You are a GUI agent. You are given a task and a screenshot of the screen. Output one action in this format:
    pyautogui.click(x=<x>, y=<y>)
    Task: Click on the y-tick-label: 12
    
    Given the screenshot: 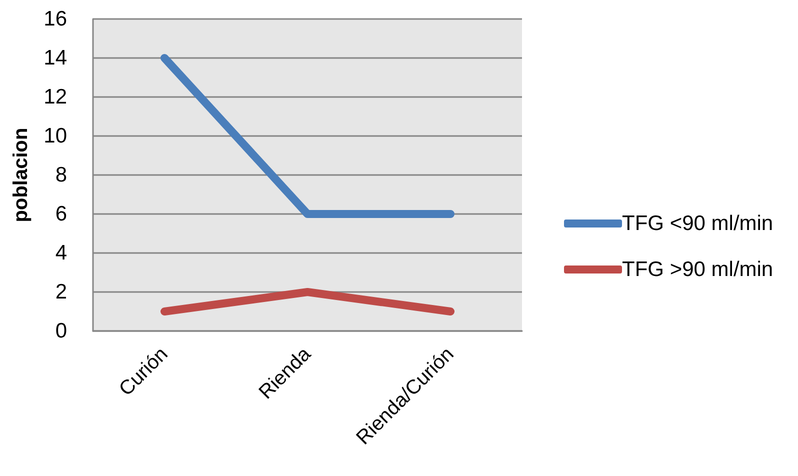 What is the action you would take?
    pyautogui.click(x=55, y=97)
    